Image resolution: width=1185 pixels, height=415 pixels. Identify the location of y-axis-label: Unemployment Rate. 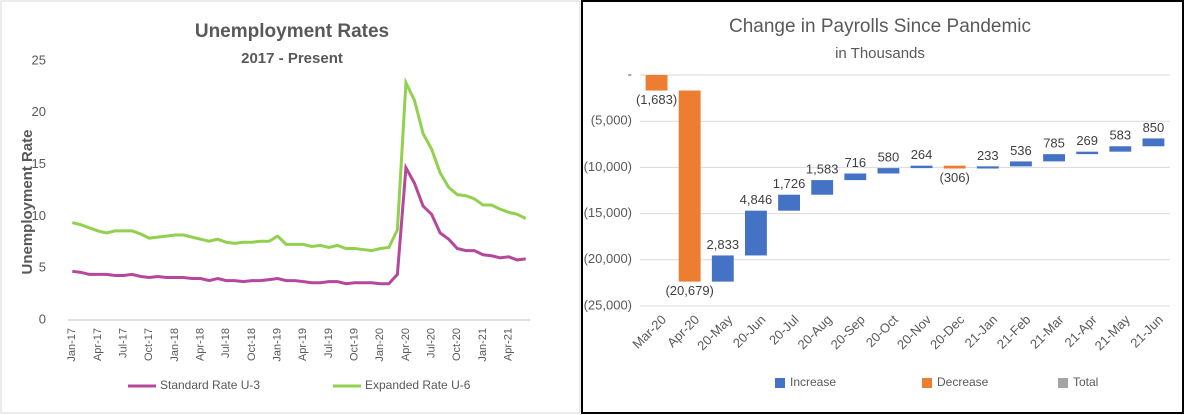
(27, 201).